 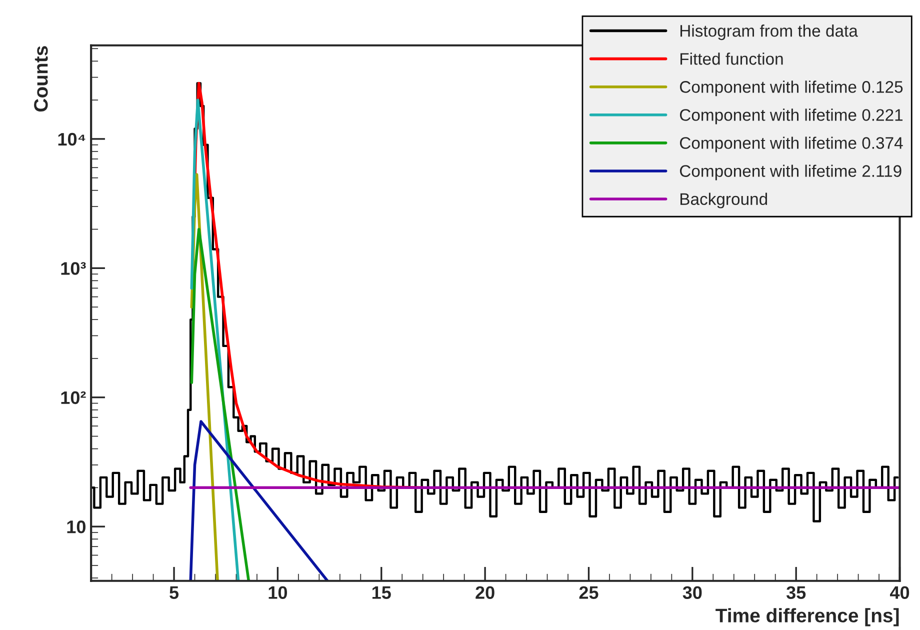 What do you see at coordinates (791, 172) in the screenshot?
I see `legend-label: Component with lifetime 2.119` at bounding box center [791, 172].